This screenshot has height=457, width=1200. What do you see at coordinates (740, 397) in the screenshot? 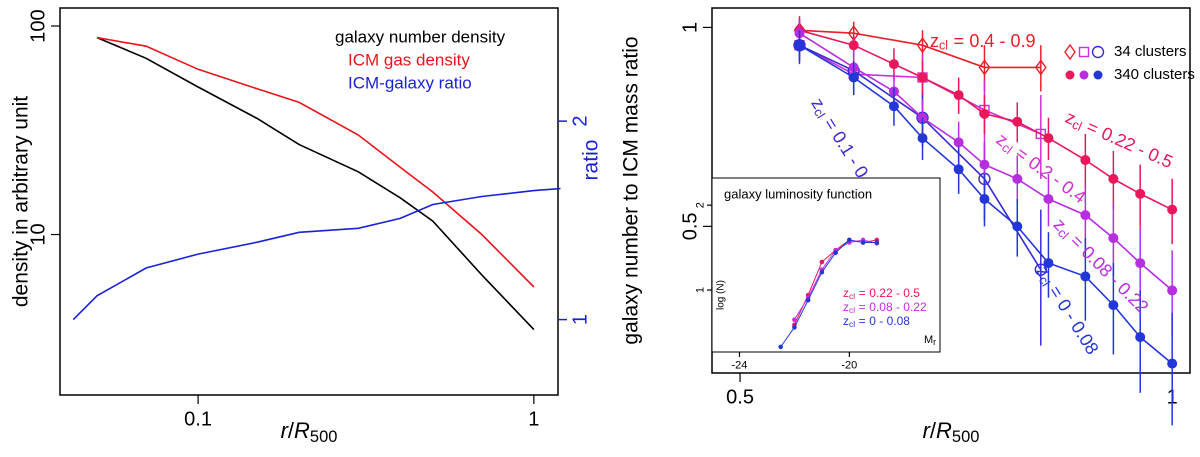
I see `x-tick-label: 0.5` at bounding box center [740, 397].